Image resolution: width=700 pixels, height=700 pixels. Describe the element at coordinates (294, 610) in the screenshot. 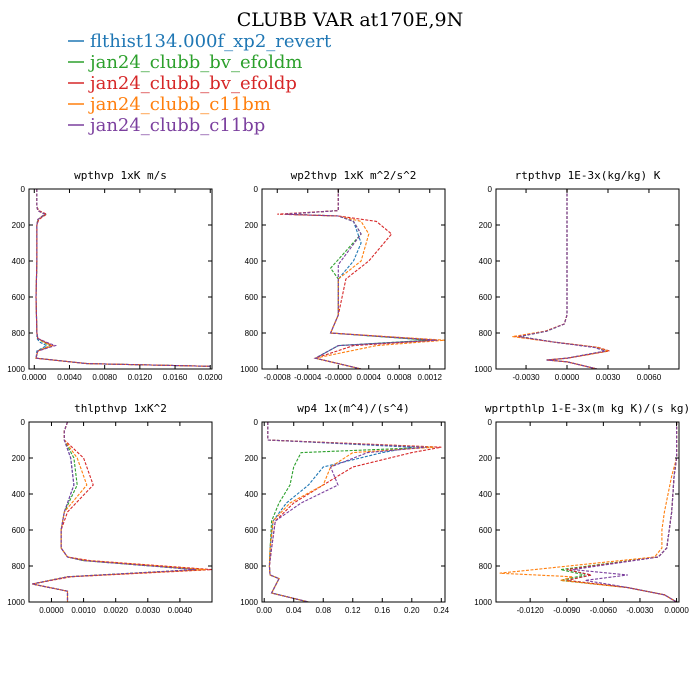

I see `x-tick-label: 0.04` at that location.